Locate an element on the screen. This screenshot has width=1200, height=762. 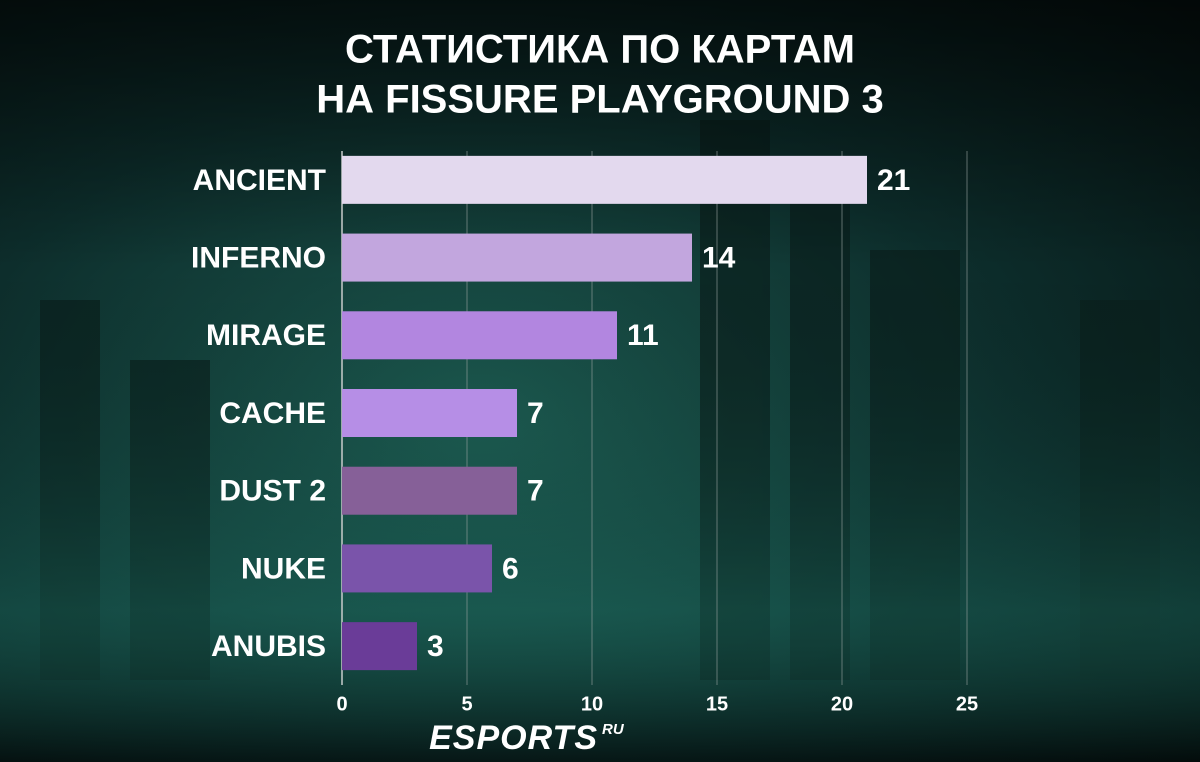
x-tick-label: 5 is located at coordinates (466, 704).